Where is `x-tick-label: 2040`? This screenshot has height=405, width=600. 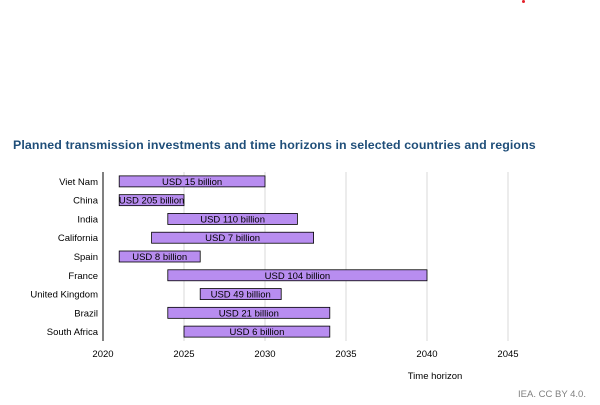
x-tick-label: 2040 is located at coordinates (426, 354).